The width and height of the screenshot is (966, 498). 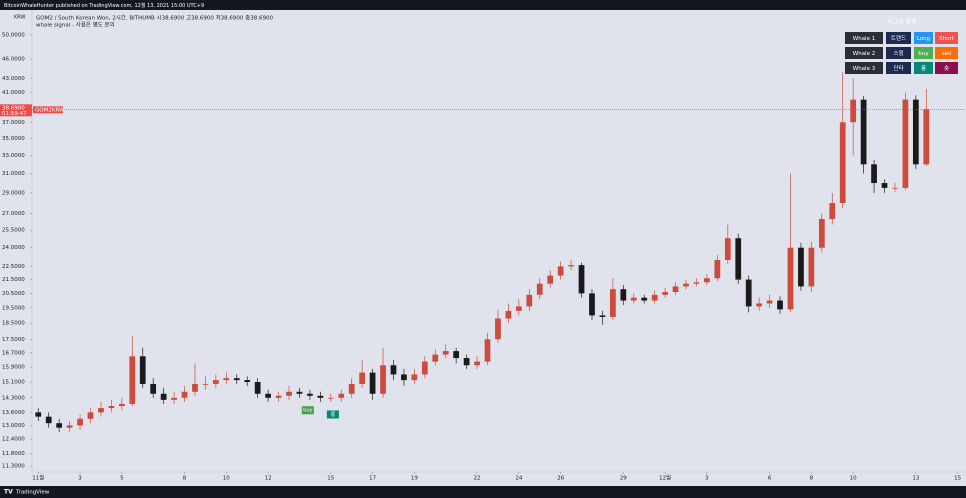 I want to click on y-tick-label: 14.3000, so click(x=13, y=398).